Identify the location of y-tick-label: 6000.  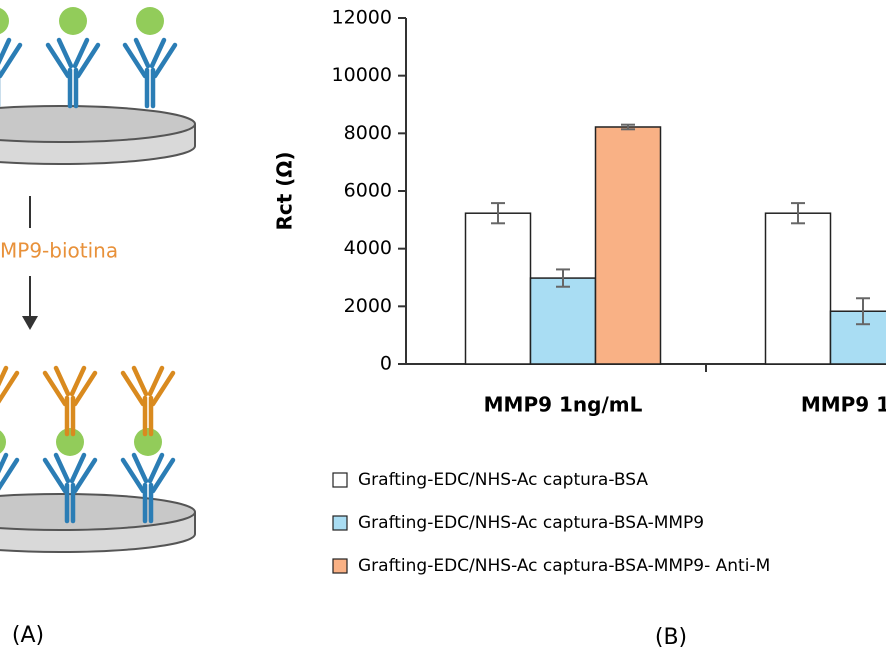
(368, 191).